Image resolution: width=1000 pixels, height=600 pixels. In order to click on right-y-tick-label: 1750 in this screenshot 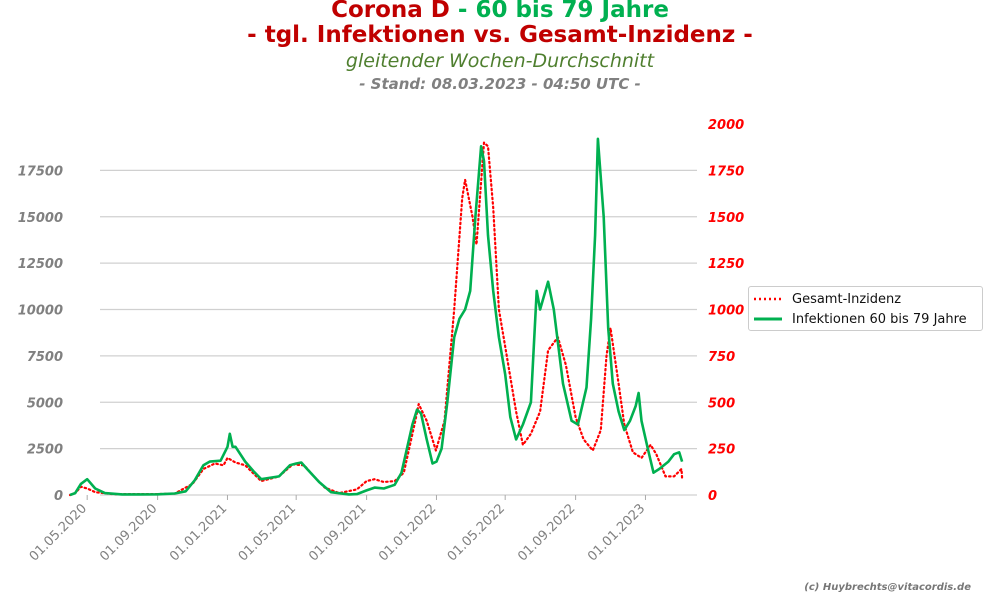, I will do `click(726, 171)`.